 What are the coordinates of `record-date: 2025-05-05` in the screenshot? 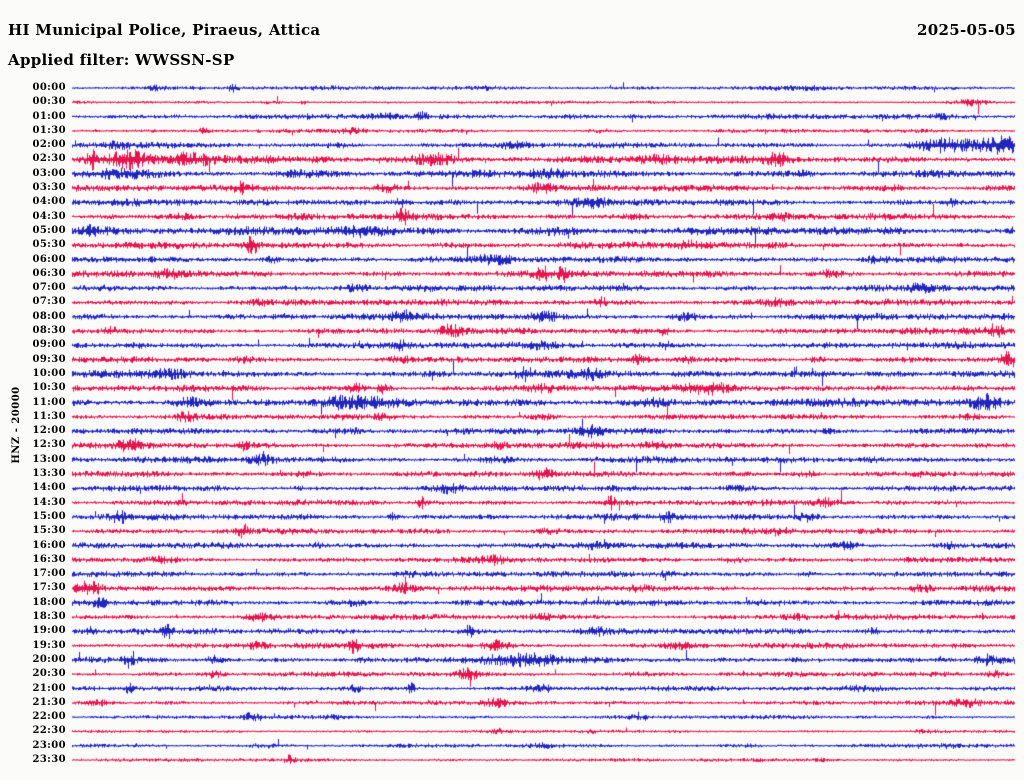 It's located at (966, 30).